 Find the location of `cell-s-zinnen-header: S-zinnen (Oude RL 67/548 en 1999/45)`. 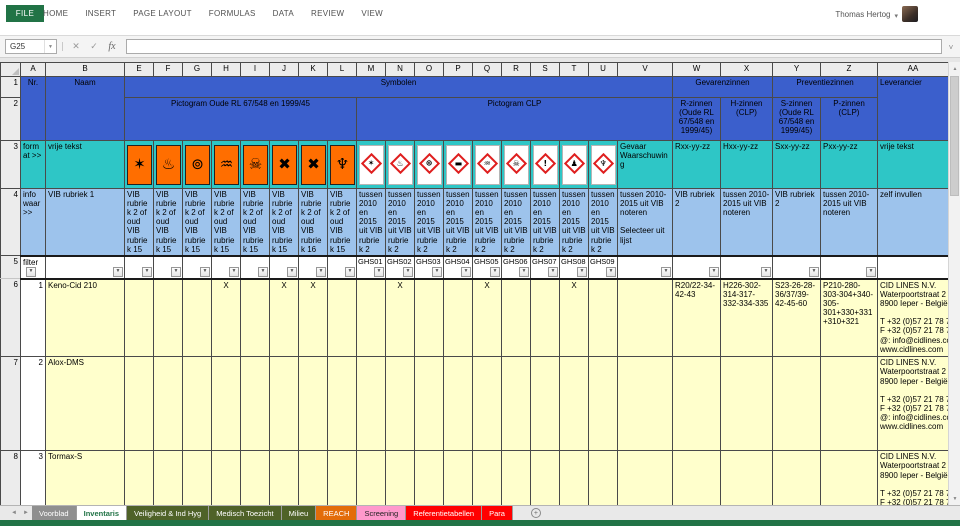

cell-s-zinnen-header: S-zinnen (Oude RL 67/548 en 1999/45) is located at coordinates (796, 119).